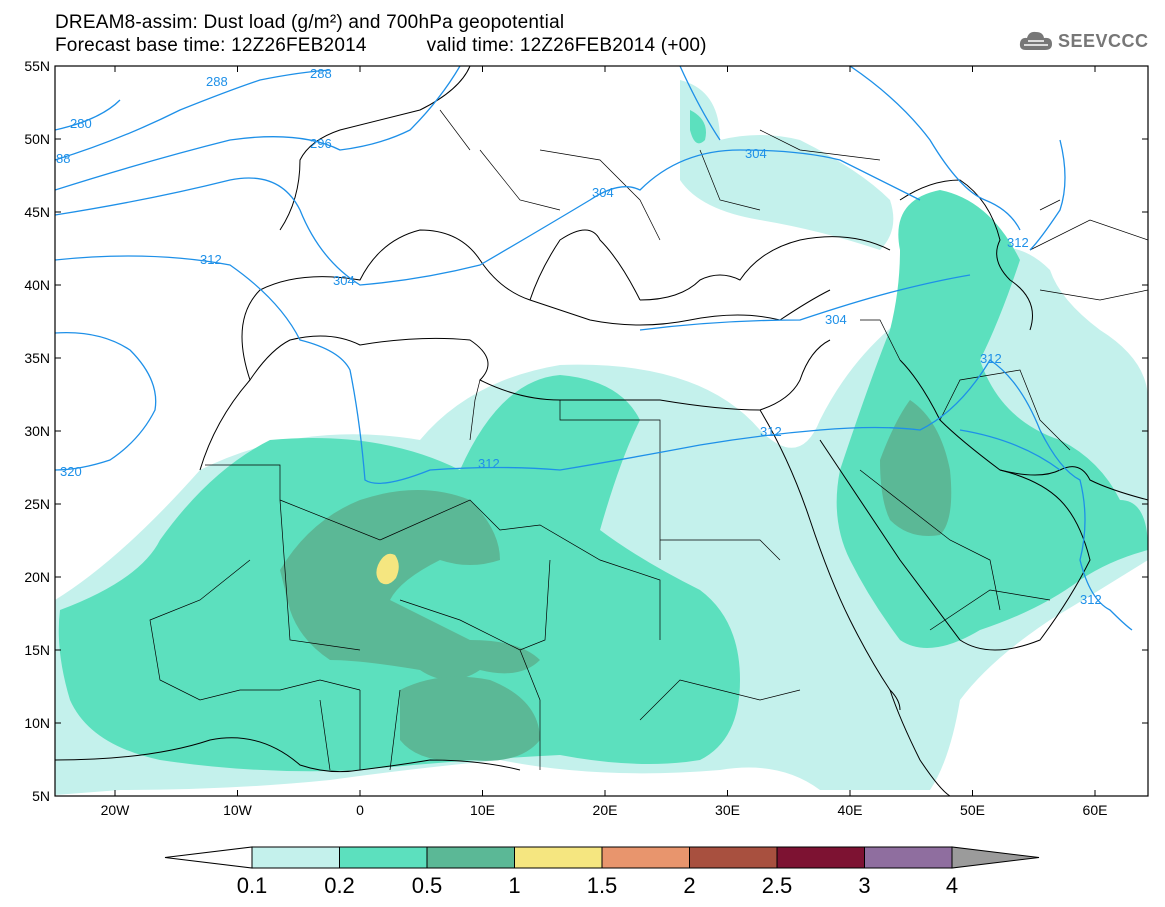  Describe the element at coordinates (37, 650) in the screenshot. I see `lat-tick-label: 15N` at that location.